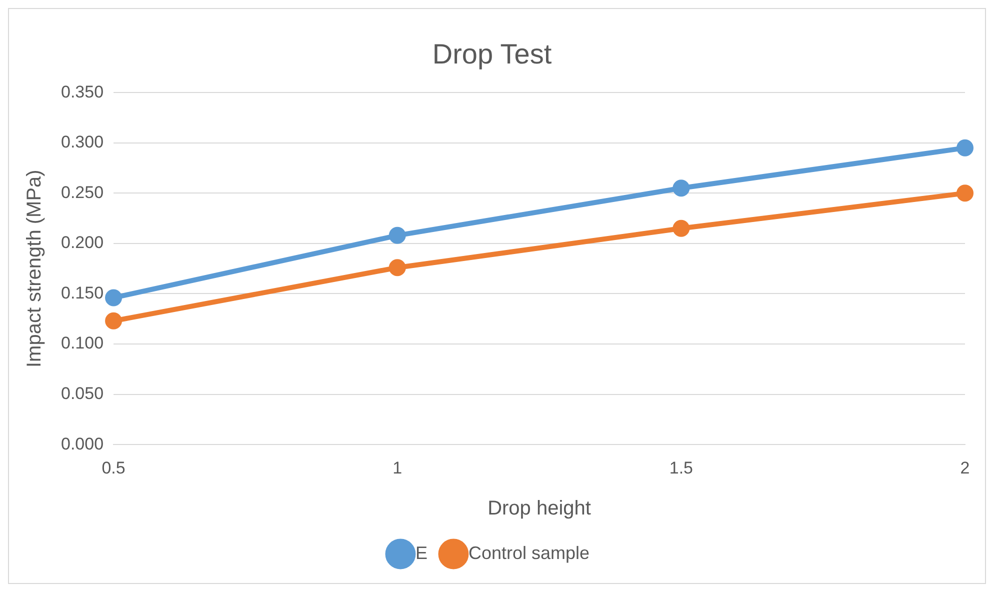 This screenshot has width=994, height=592. I want to click on y-tick-label: 0.050, so click(82, 393).